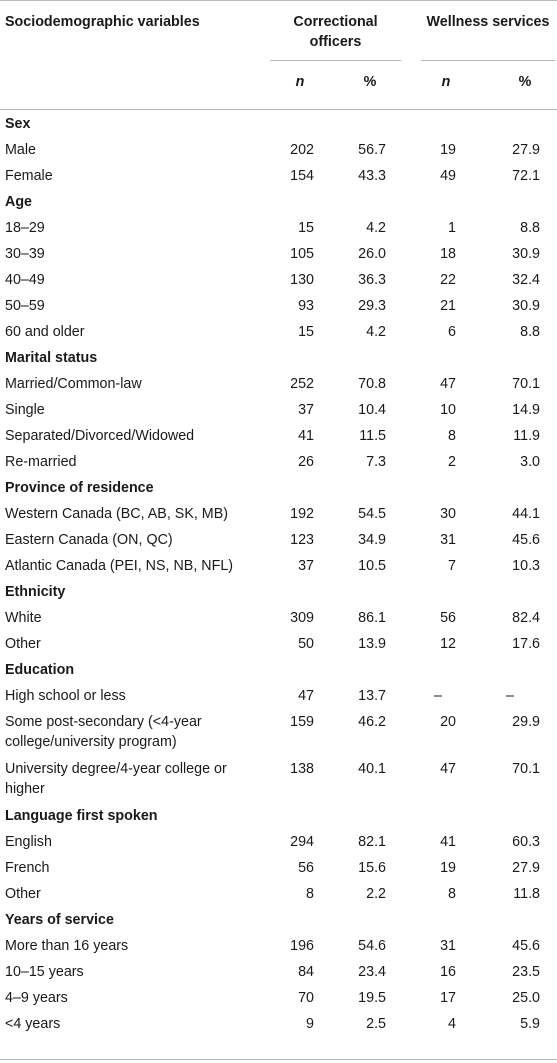 The width and height of the screenshot is (557, 1063). I want to click on ws-n-cell: 30, so click(448, 514).